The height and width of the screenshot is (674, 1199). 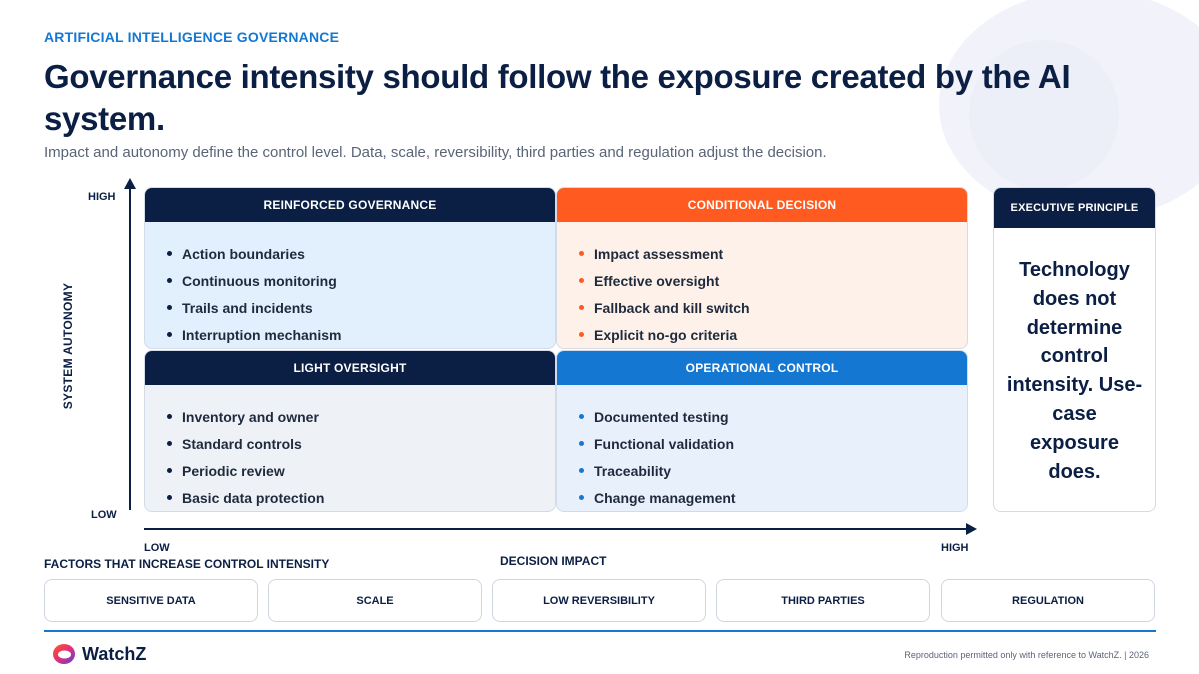 I want to click on executive-principle-title: EXECUTIVE PRINCIPLE, so click(x=1074, y=208).